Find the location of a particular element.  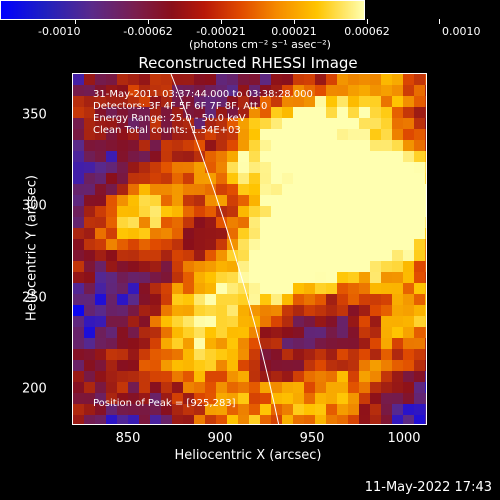

peak-position-text: Position of Peak = [925,283] is located at coordinates (164, 403).